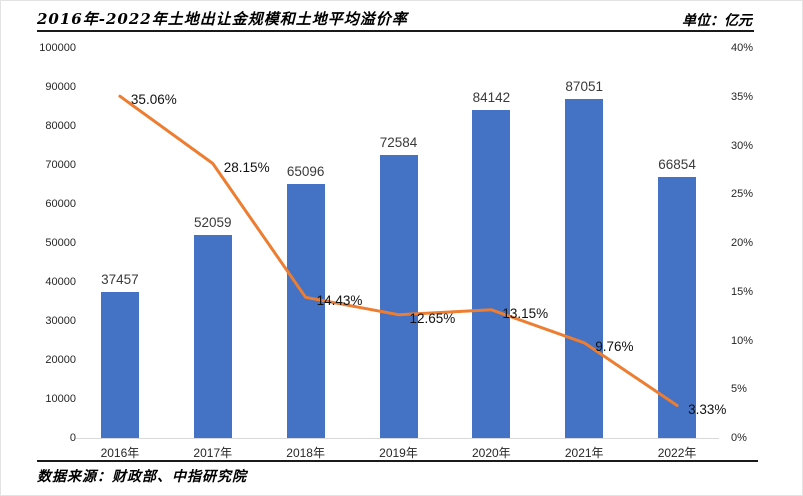  I want to click on bar-2016年, so click(119, 364).